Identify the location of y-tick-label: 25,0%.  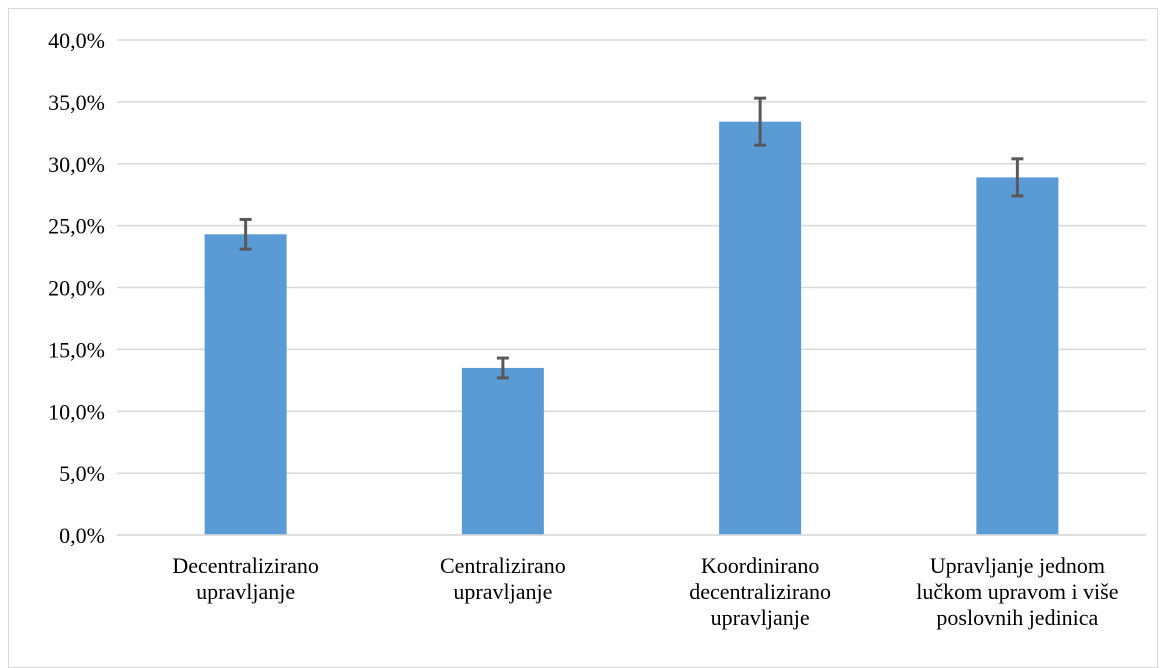
(76, 226).